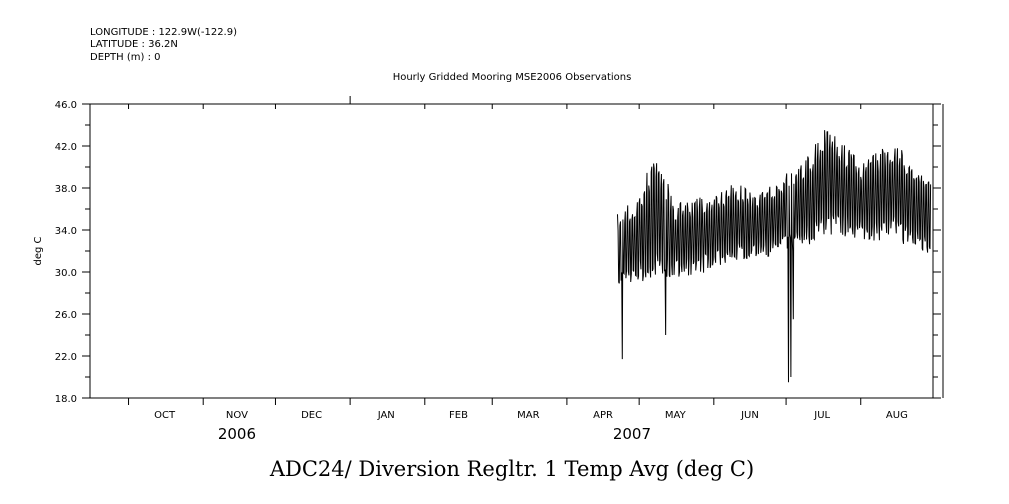 This screenshot has height=504, width=1009. What do you see at coordinates (66, 273) in the screenshot?
I see `y-tick-label: 30.0` at bounding box center [66, 273].